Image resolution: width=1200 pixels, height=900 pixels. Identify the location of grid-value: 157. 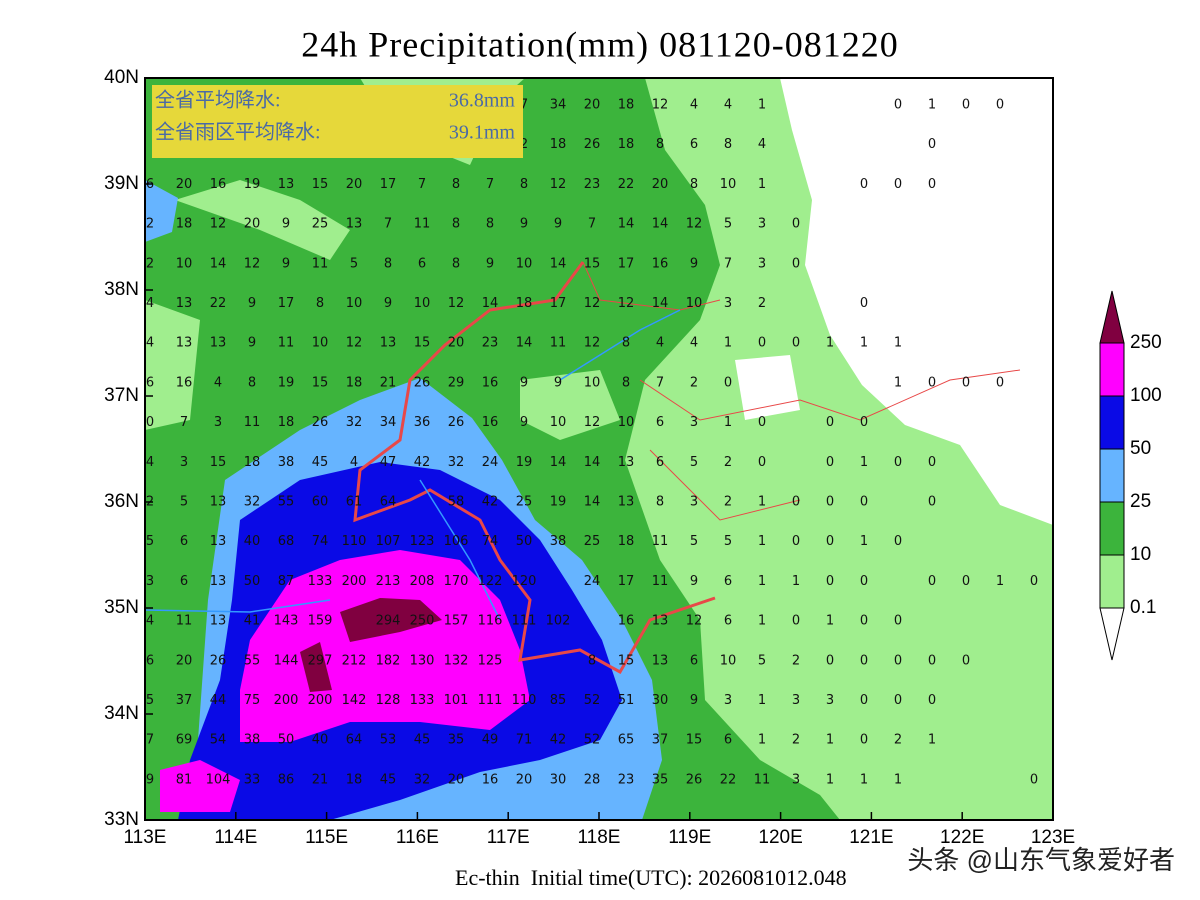
(456, 621).